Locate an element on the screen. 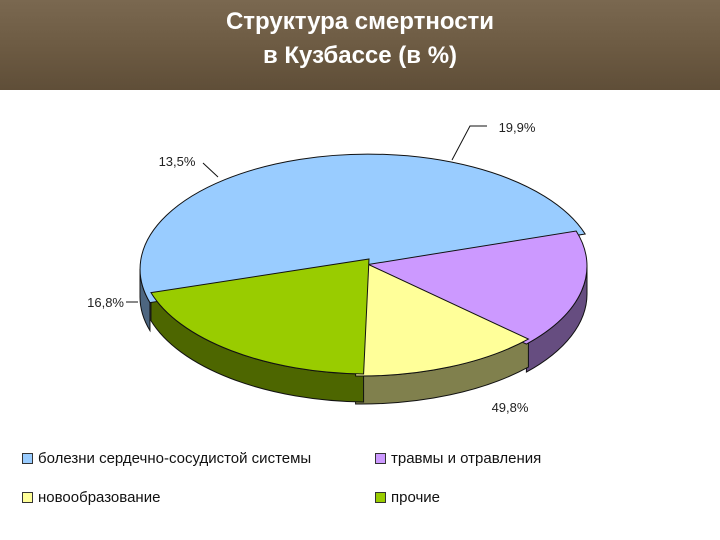 This screenshot has width=720, height=540. legend-item-cardio: болезни сердечно-сосудистой системы is located at coordinates (166, 458).